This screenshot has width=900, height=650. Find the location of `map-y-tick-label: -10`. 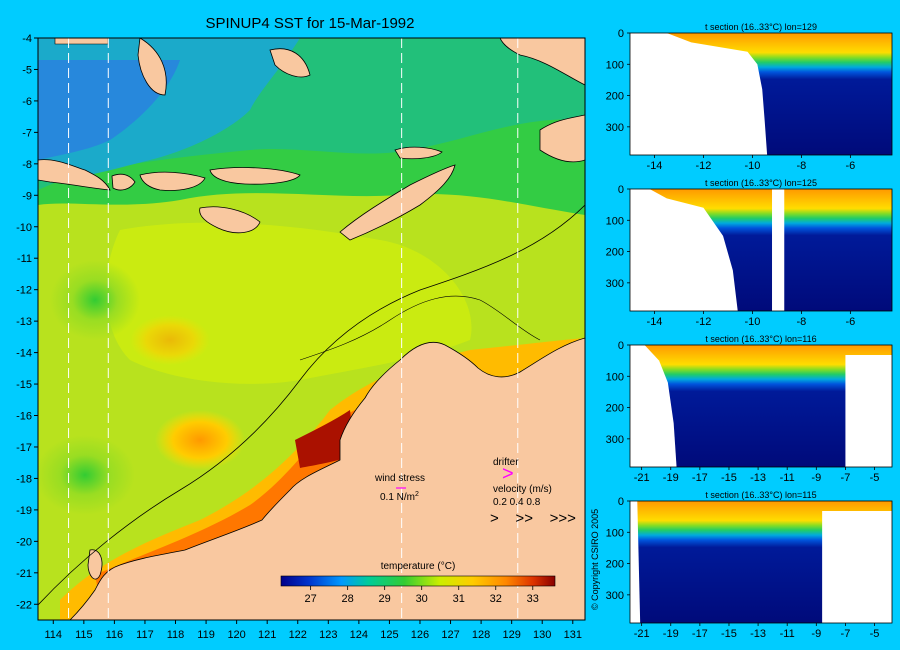

map-y-tick-label: -10 is located at coordinates (24, 228).